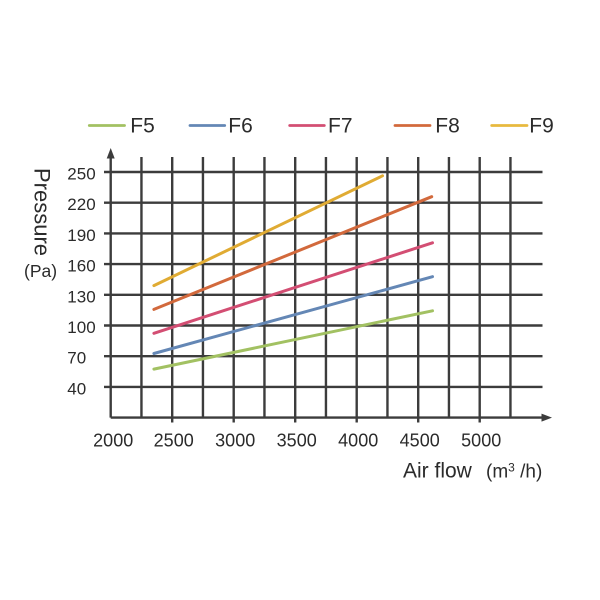 The image size is (600, 600). I want to click on svg-text: 70, so click(76, 358).